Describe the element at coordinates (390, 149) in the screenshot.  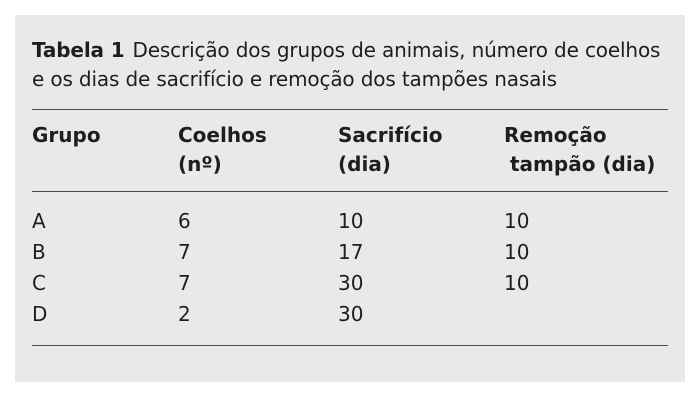
I see `header-sacrificio: Sacrifício (dia)` at that location.